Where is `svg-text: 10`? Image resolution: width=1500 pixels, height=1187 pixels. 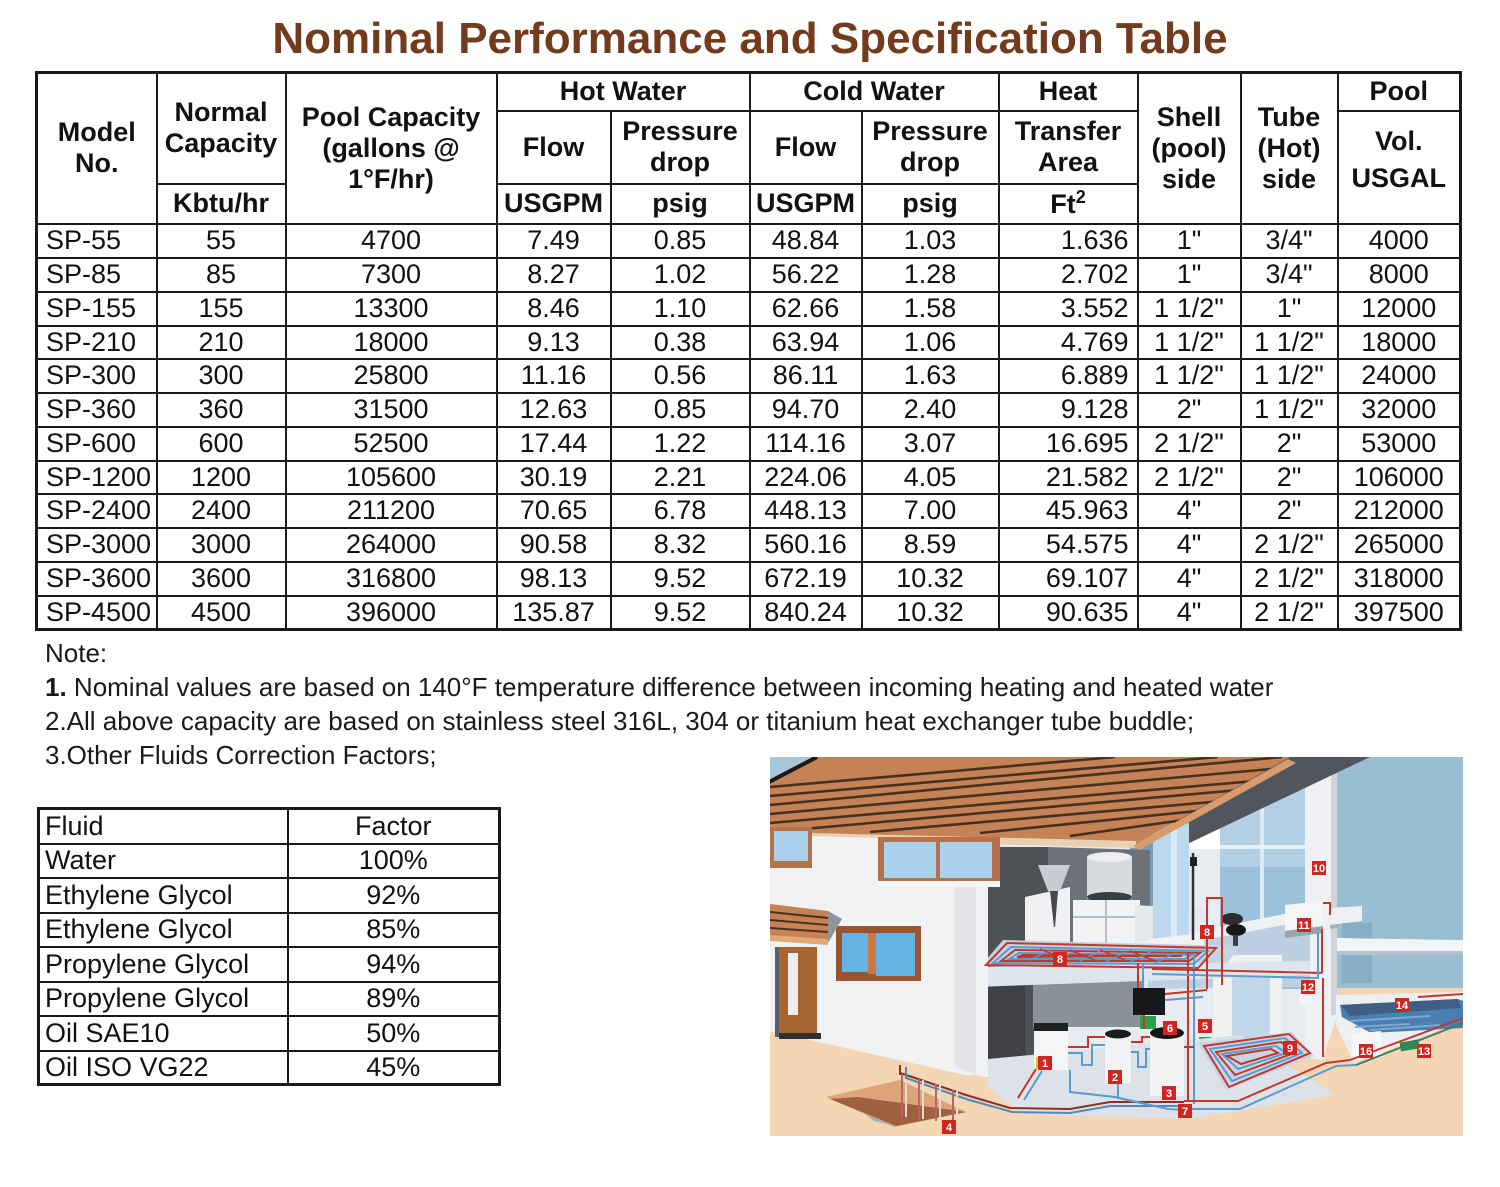
svg-text: 10 is located at coordinates (1319, 869).